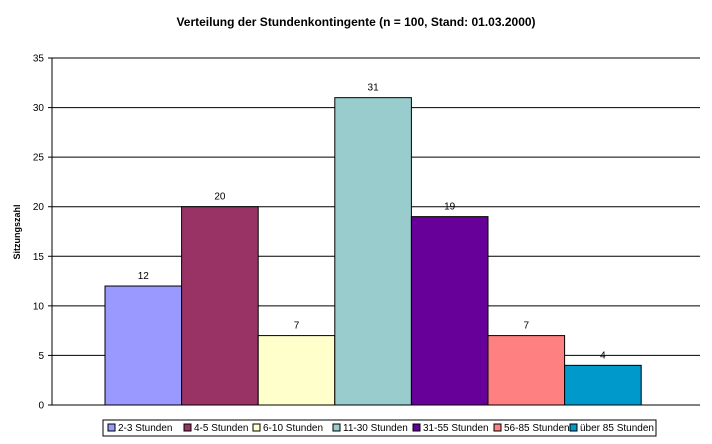 The image size is (712, 444). I want to click on y-axis-label: Sitzungszahl, so click(17, 231).